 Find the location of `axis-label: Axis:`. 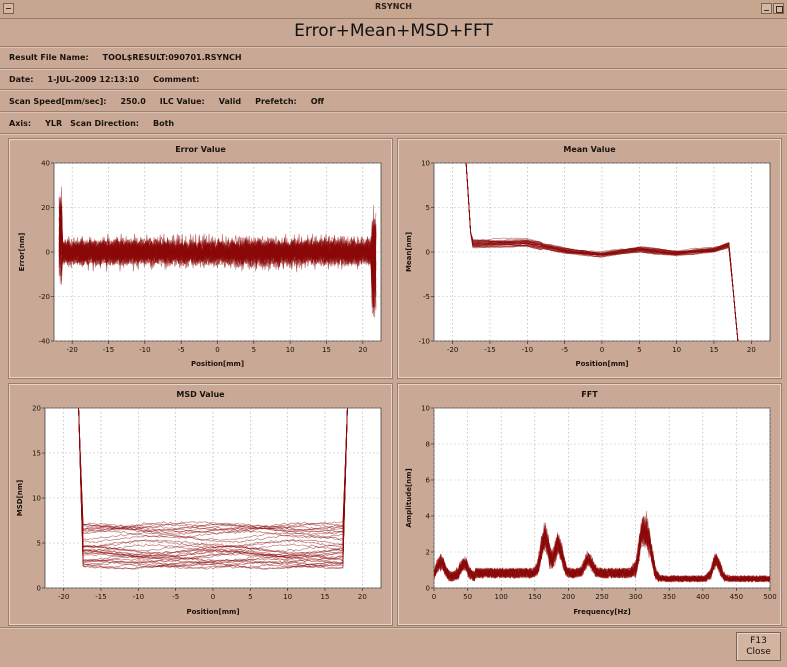

axis-label: Axis: is located at coordinates (20, 123).